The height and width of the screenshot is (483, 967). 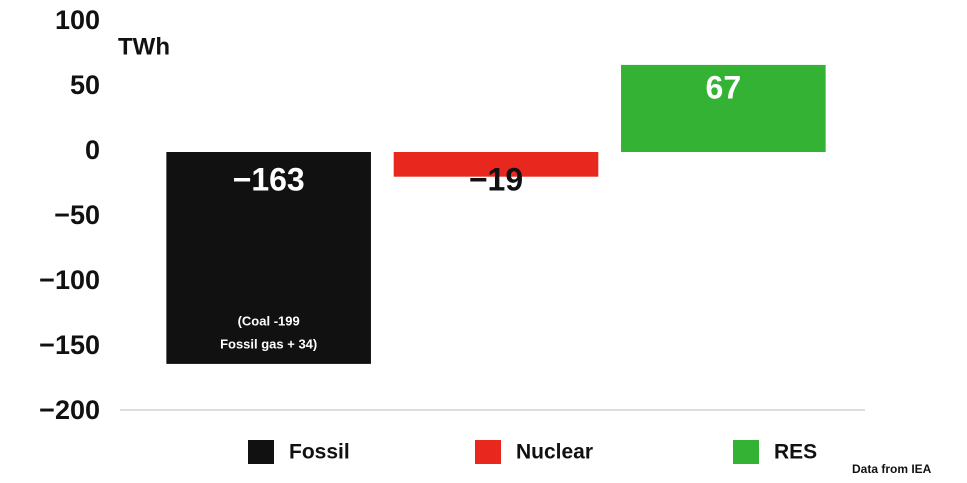 What do you see at coordinates (496, 179) in the screenshot?
I see `value-label: −19` at bounding box center [496, 179].